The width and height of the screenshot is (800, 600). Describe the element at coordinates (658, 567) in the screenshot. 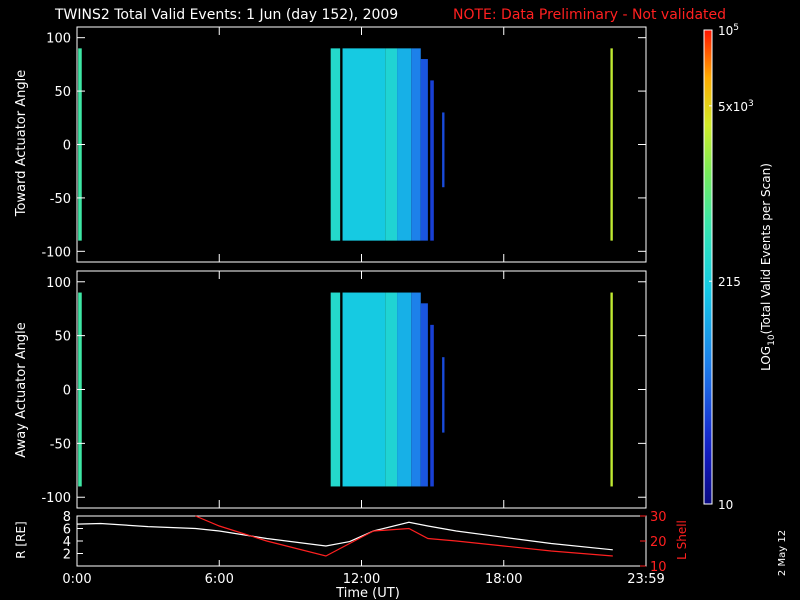

I see `l-tick-label-2: 10` at that location.